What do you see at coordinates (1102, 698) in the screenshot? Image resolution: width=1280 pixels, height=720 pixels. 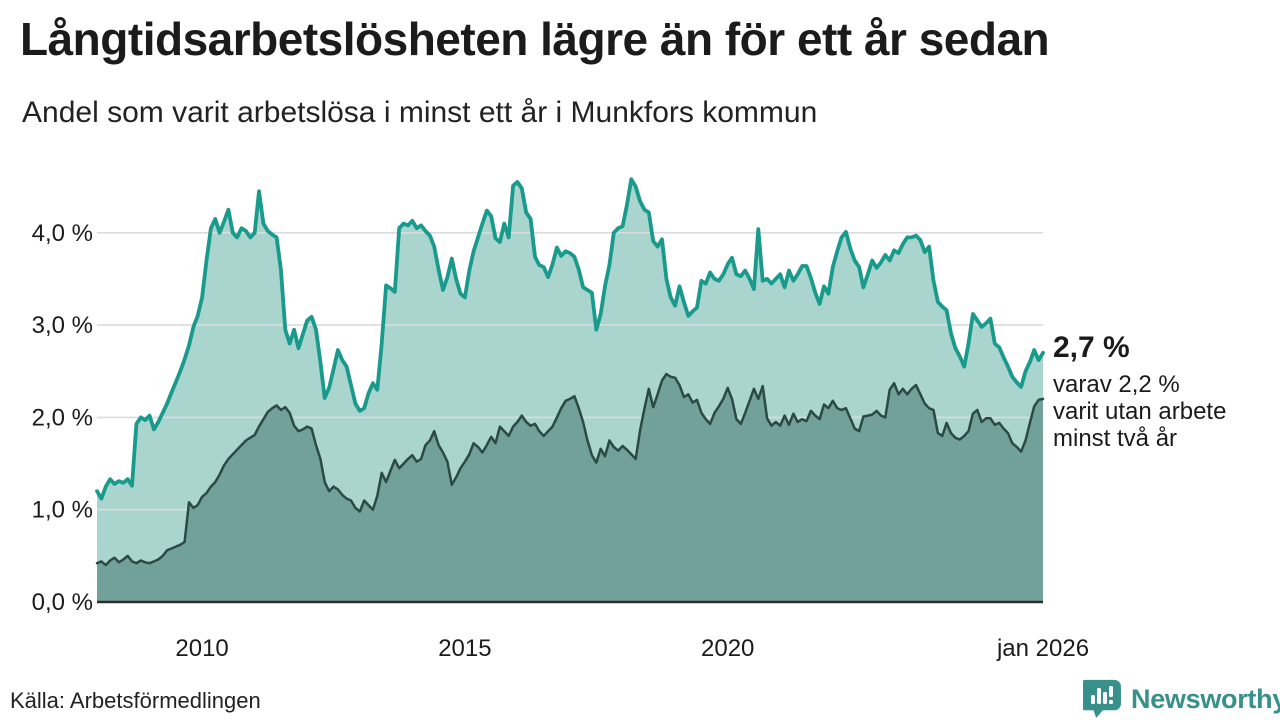 I see `newsworthy-bars-icon` at bounding box center [1102, 698].